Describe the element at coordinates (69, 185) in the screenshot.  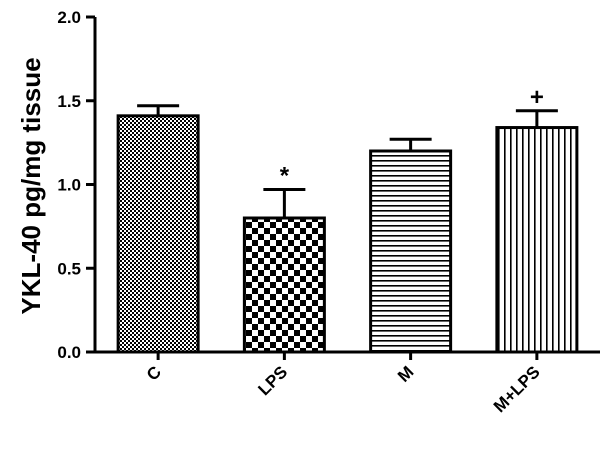
I see `y-tick-label: 1.0` at that location.